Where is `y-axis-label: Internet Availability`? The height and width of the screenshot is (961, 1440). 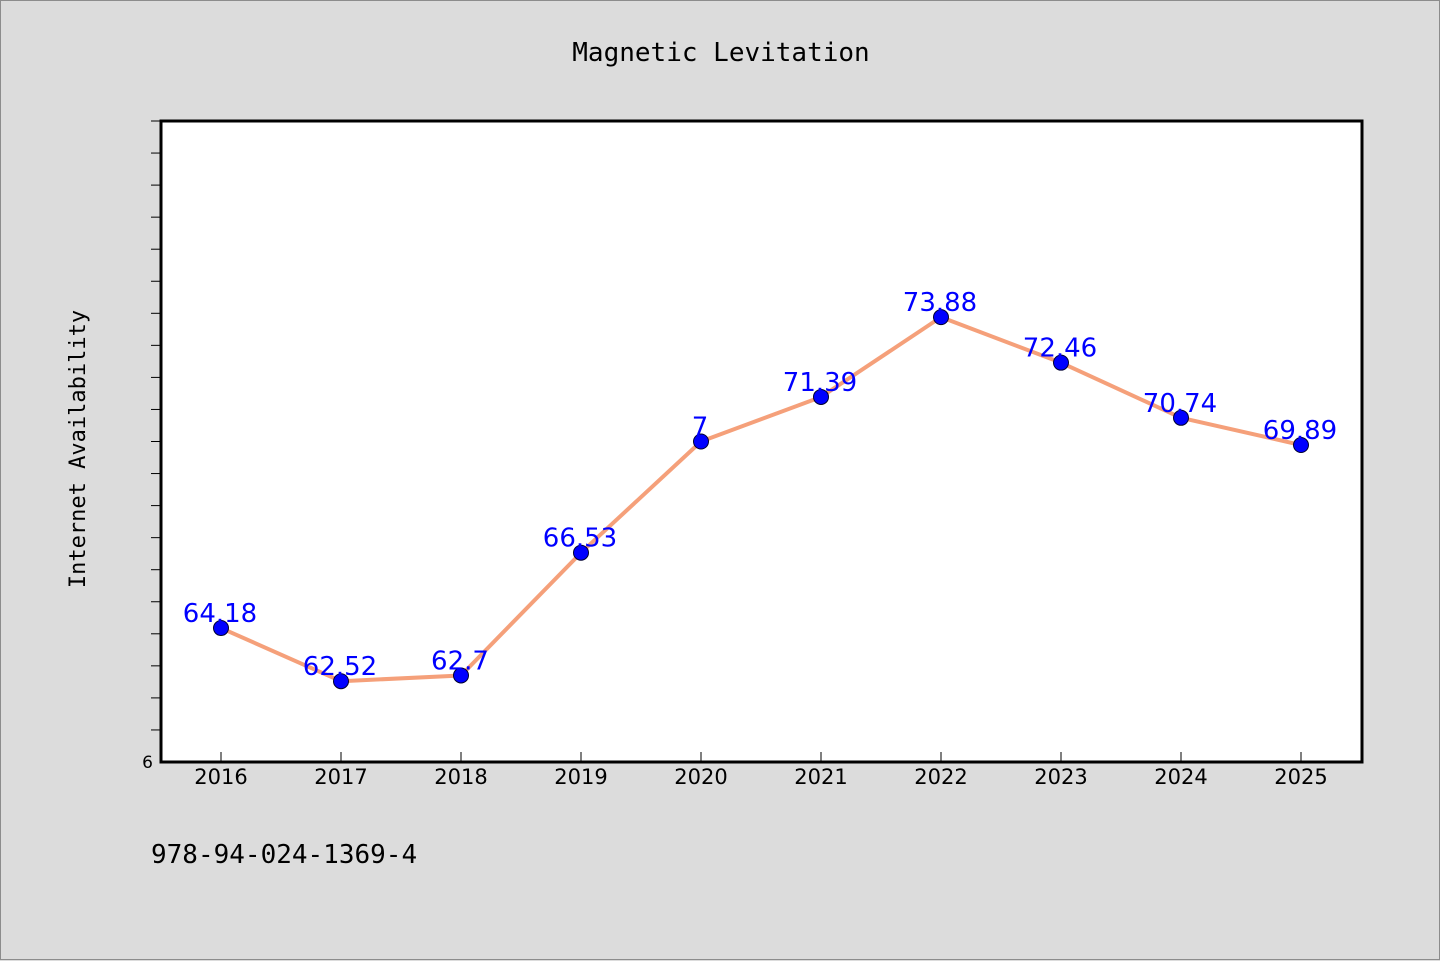 y-axis-label: Internet Availability is located at coordinates (78, 449).